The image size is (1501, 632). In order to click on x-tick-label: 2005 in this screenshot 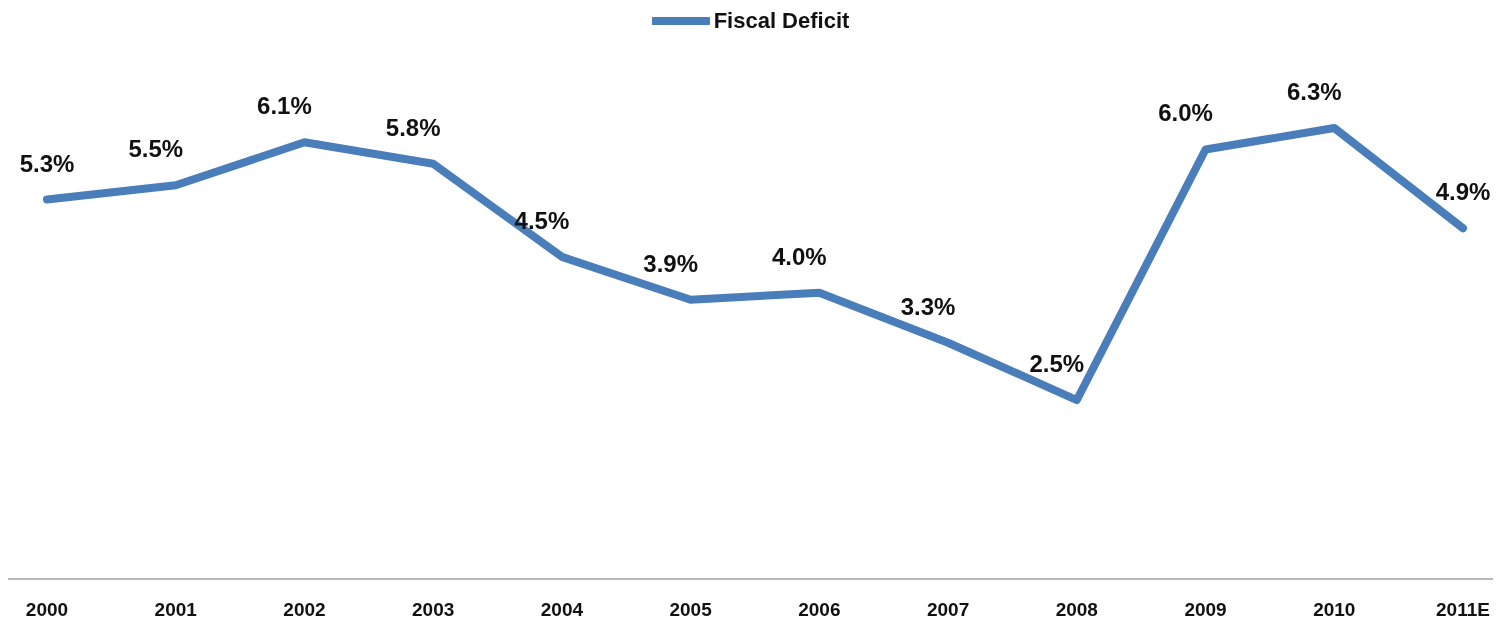, I will do `click(691, 610)`.